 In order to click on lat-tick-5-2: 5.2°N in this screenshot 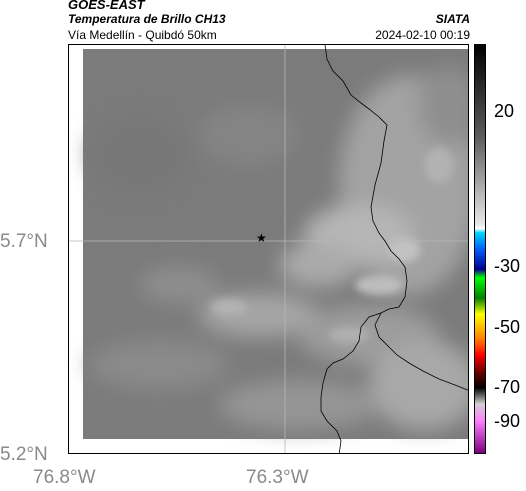, I will do `click(24, 454)`.